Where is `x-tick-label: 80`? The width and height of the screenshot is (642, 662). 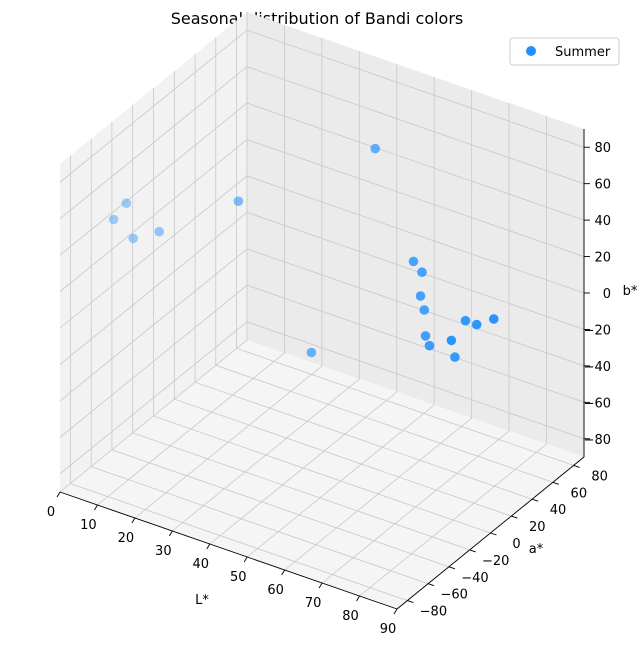
x-tick-label: 80 is located at coordinates (350, 616).